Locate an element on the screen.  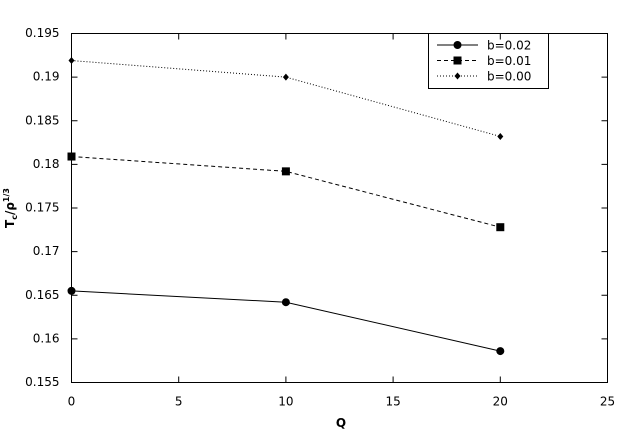
x-tick-label: 0 is located at coordinates (72, 402).